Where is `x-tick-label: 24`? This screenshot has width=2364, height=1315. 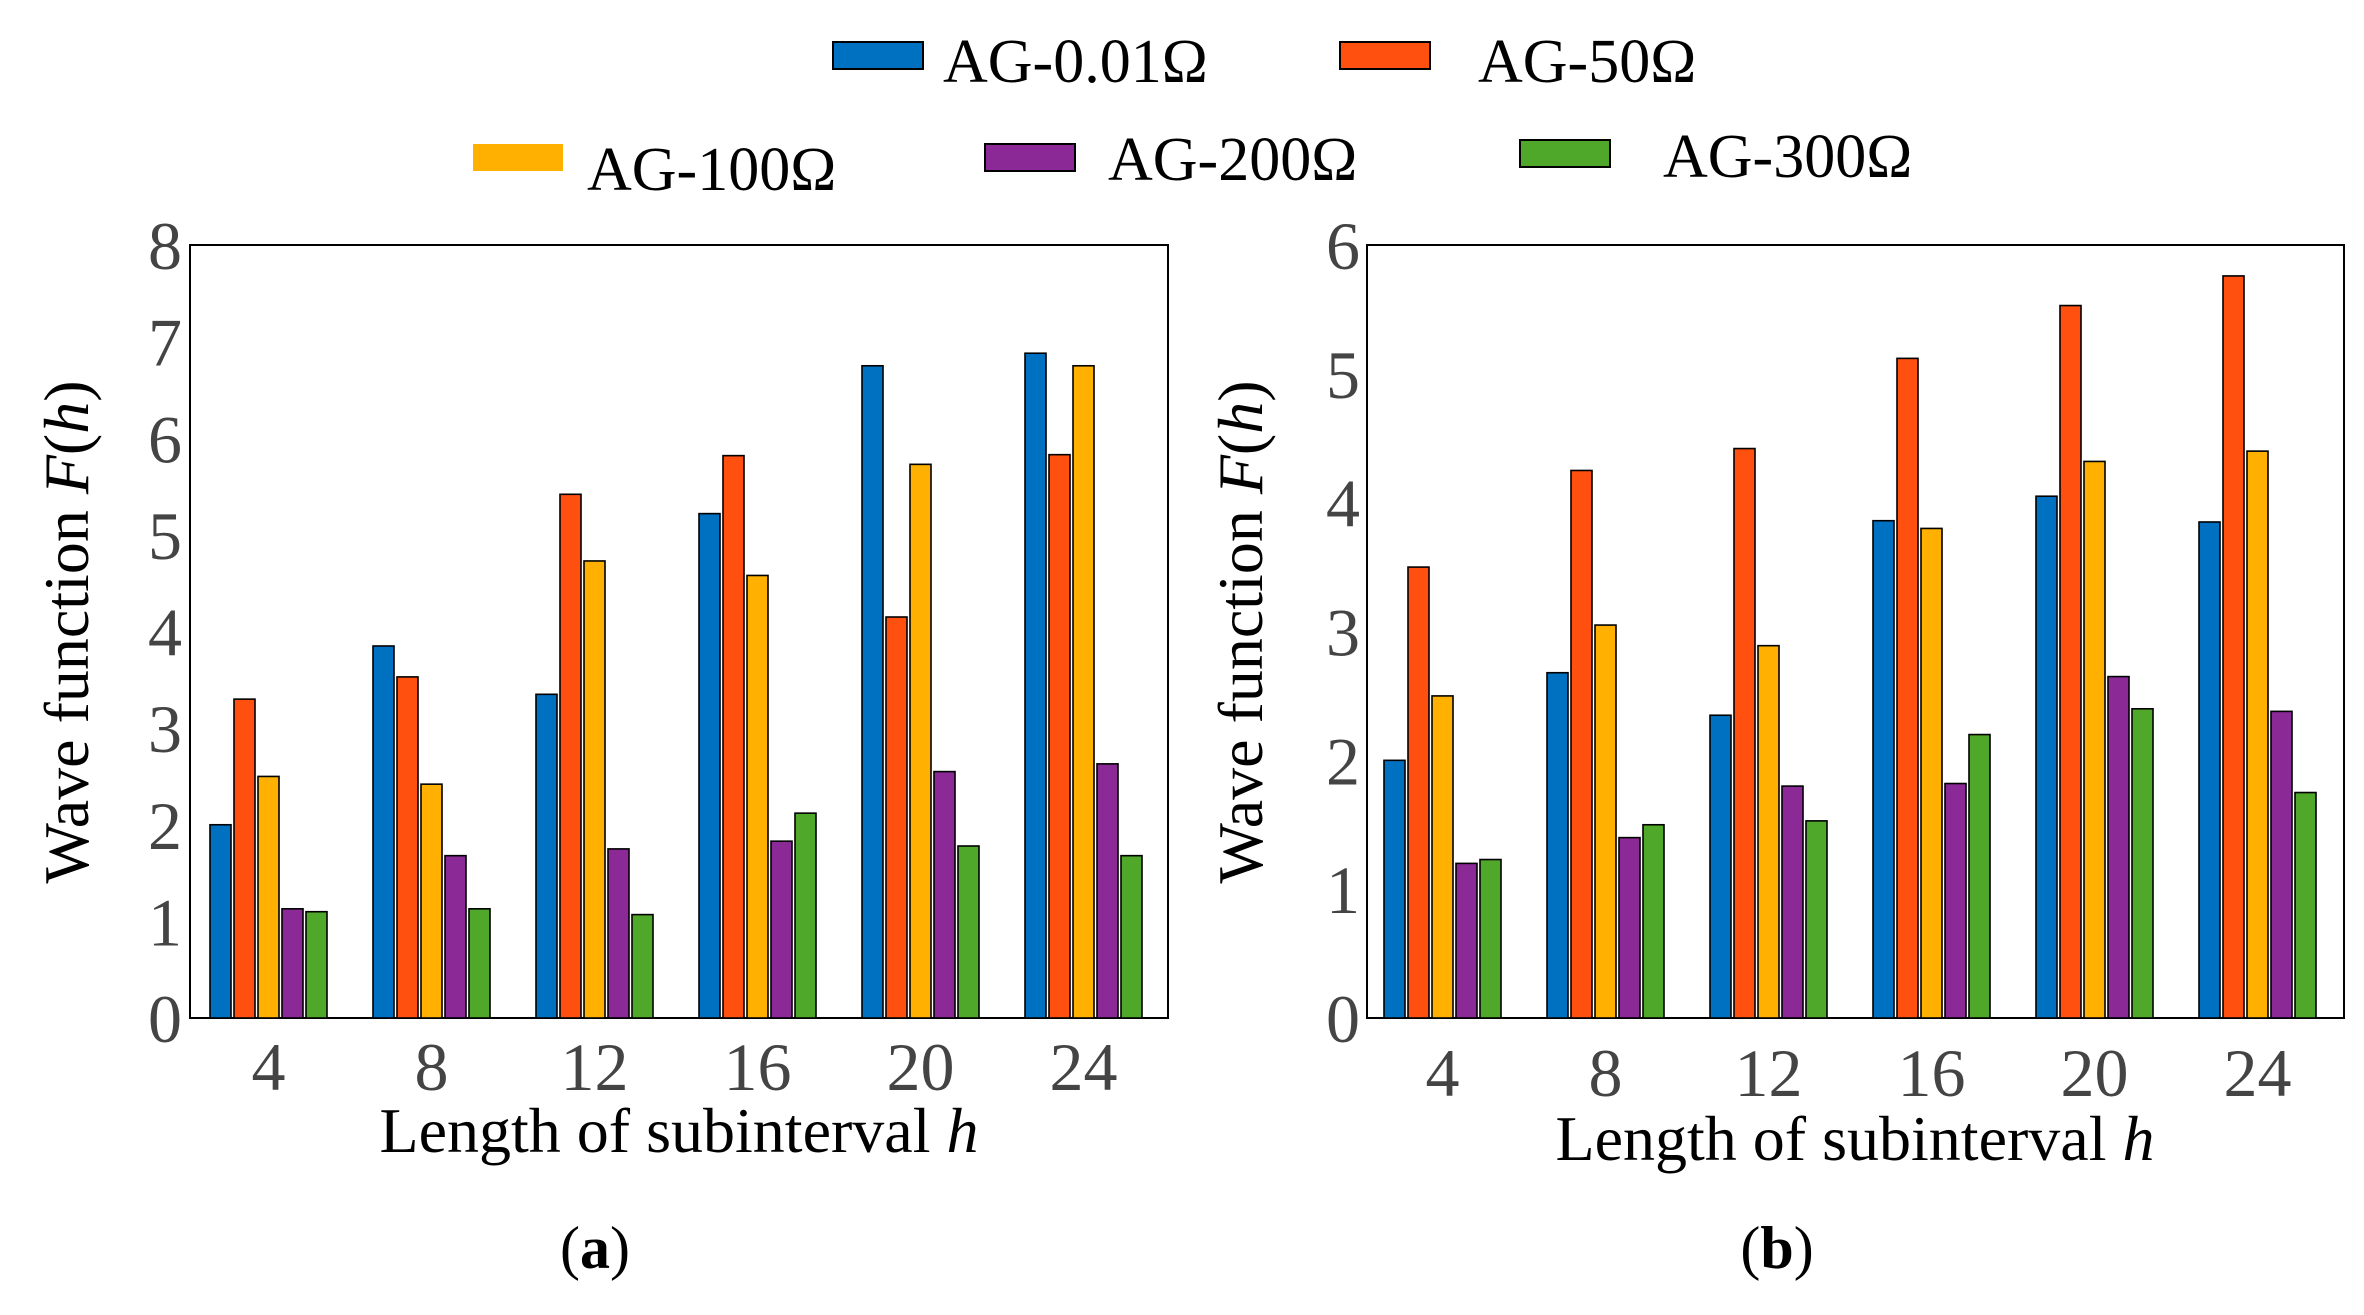
x-tick-label: 24 is located at coordinates (1084, 1067).